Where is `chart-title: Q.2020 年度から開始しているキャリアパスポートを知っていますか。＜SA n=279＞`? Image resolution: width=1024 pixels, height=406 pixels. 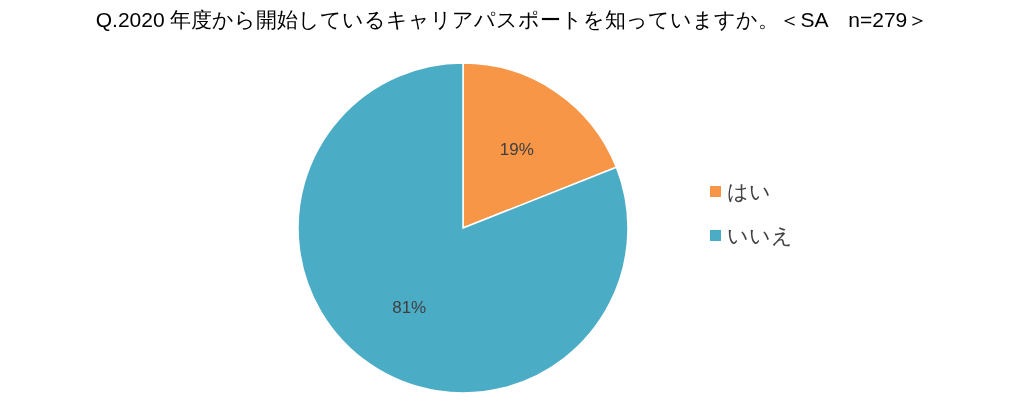
chart-title: Q.2020 年度から開始しているキャリアパスポートを知っていますか。＜SA n=279＞ is located at coordinates (512, 19).